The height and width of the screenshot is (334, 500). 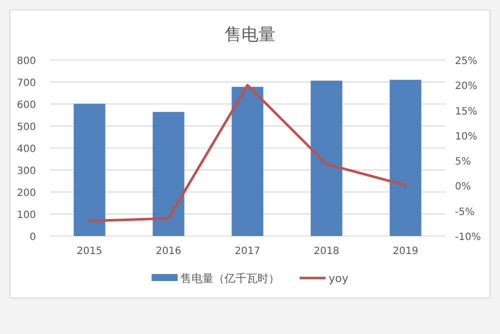 What do you see at coordinates (464, 212) in the screenshot?
I see `y2-tick-label: -5%` at bounding box center [464, 212].